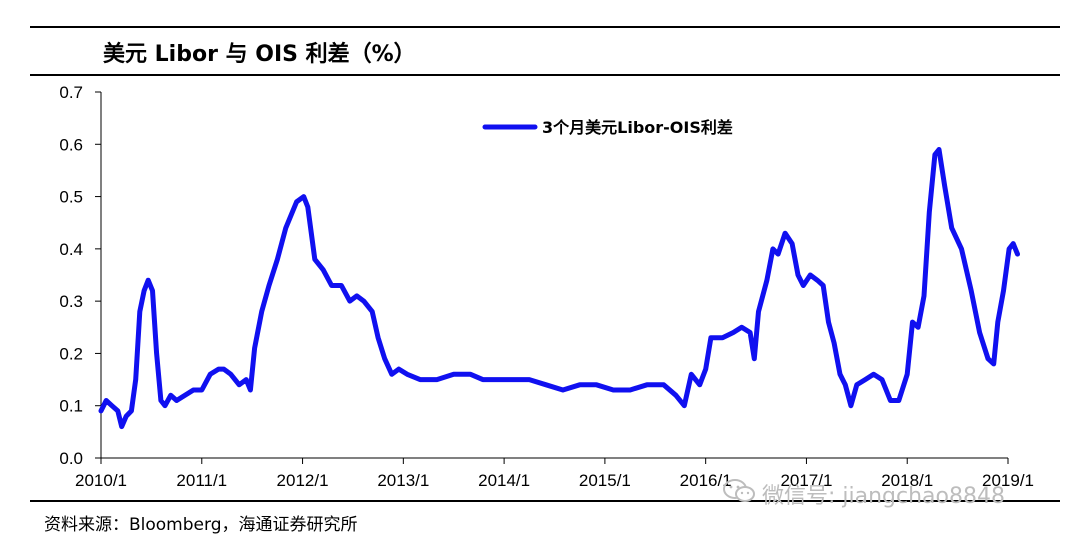 The width and height of the screenshot is (1080, 547). Describe the element at coordinates (80, 275) in the screenshot. I see `y-axis: 0.0 0.1 0.2 0.3 0.4 0.5 0.6 0.7` at that location.